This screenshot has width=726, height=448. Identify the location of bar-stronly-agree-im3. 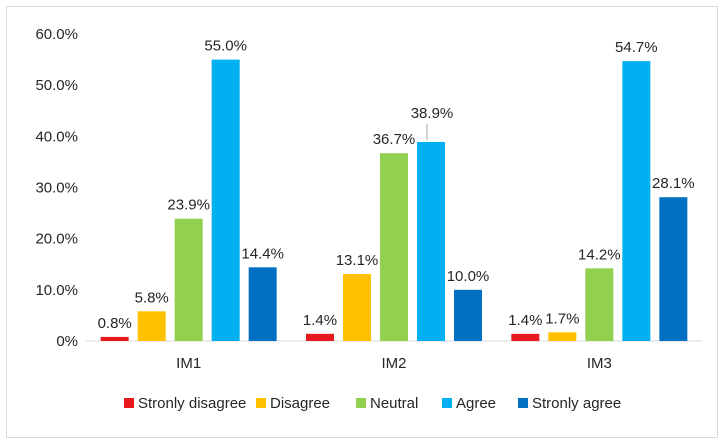
(673, 269).